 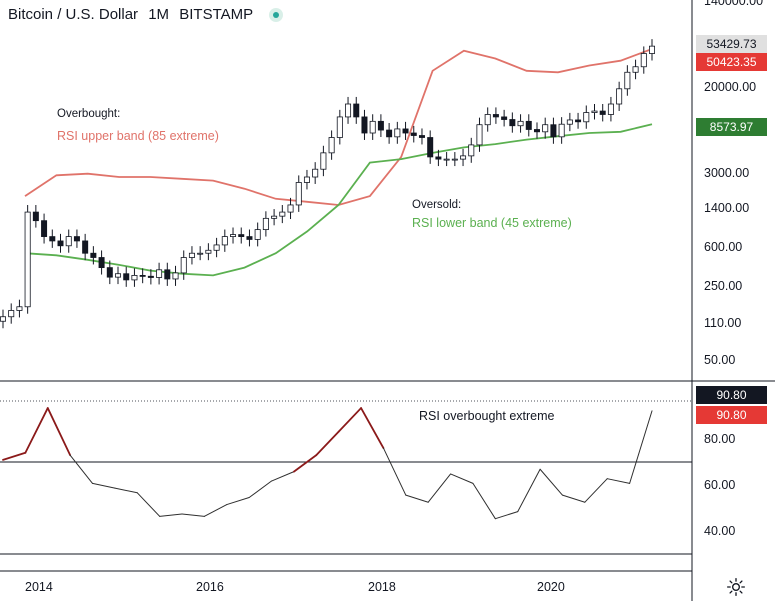 What do you see at coordinates (727, 173) in the screenshot?
I see `price-tick-3000: 3000.00` at bounding box center [727, 173].